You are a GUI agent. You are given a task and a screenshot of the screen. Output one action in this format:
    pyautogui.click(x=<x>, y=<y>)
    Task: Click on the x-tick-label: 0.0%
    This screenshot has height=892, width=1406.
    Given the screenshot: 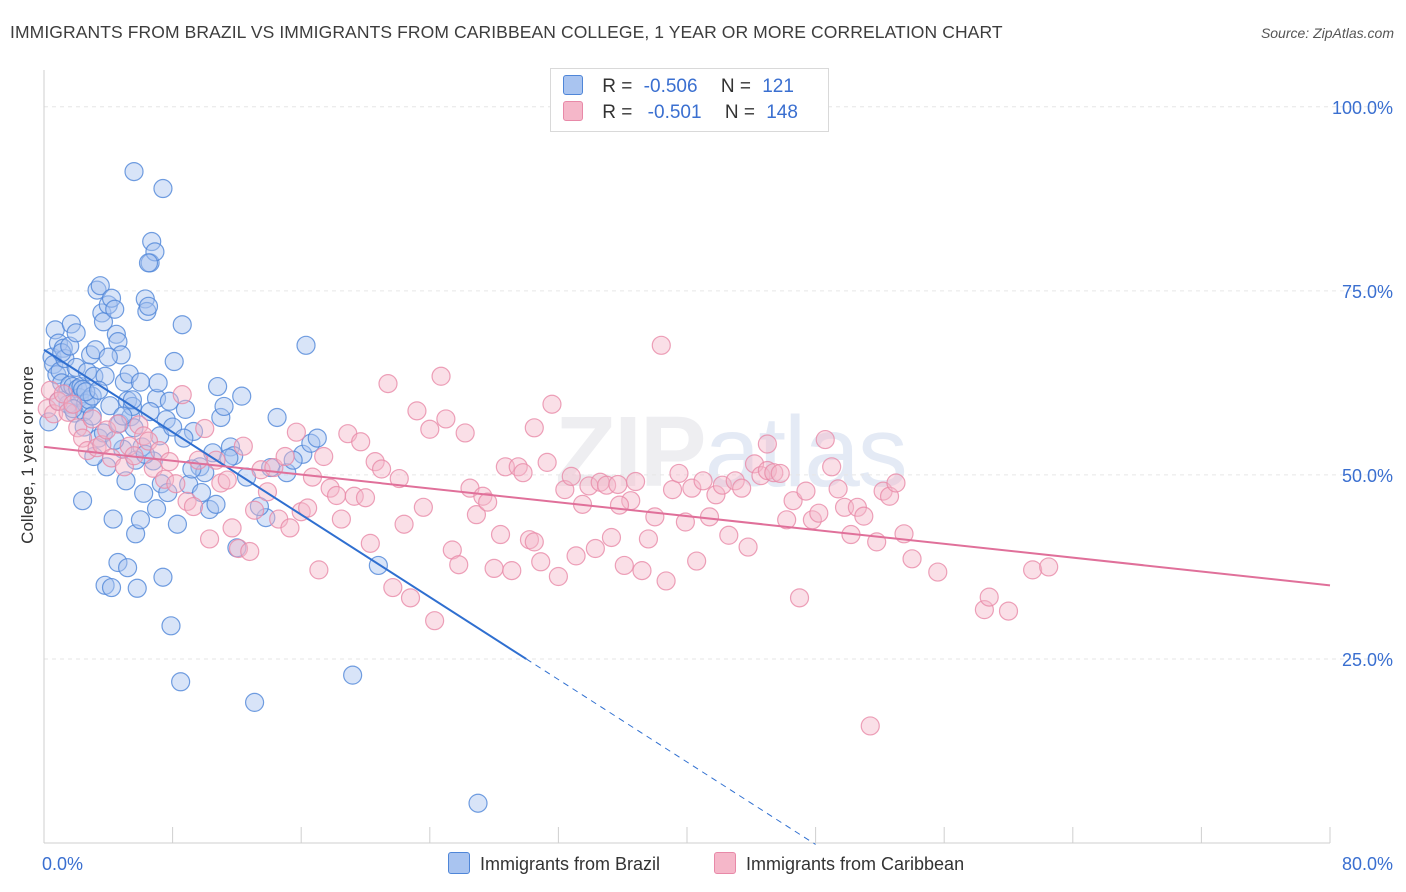 What is the action you would take?
    pyautogui.click(x=62, y=864)
    